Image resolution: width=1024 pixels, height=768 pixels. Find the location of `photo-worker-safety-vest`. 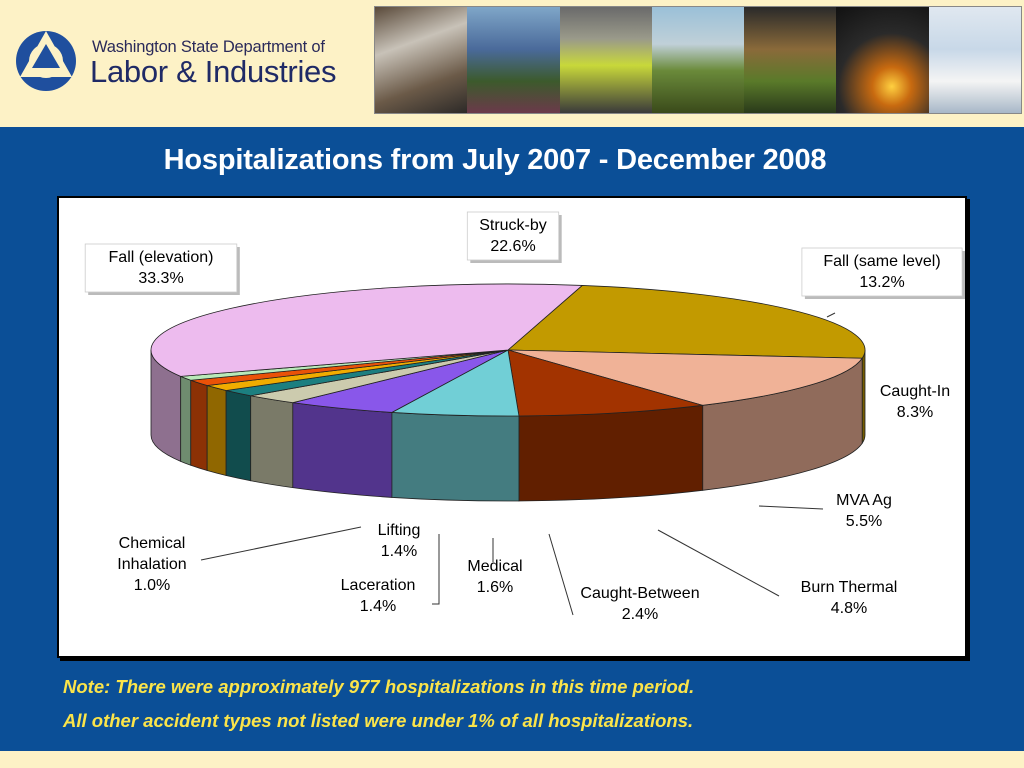

photo-worker-safety-vest is located at coordinates (605, 60).